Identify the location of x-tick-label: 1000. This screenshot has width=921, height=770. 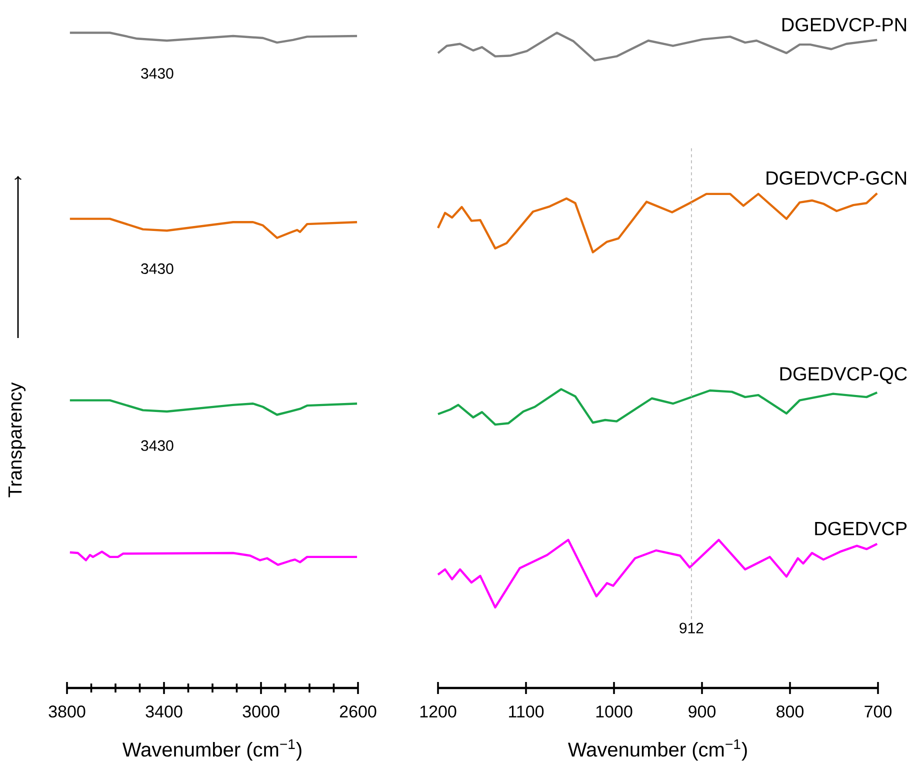
(614, 712).